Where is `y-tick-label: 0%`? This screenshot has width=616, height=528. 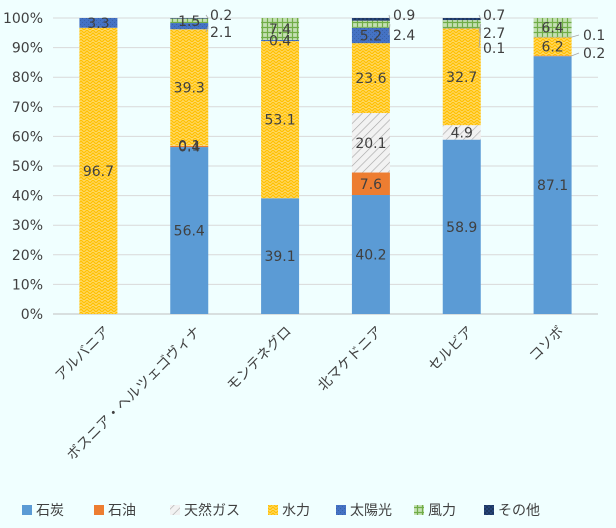 y-tick-label: 0% is located at coordinates (32, 315).